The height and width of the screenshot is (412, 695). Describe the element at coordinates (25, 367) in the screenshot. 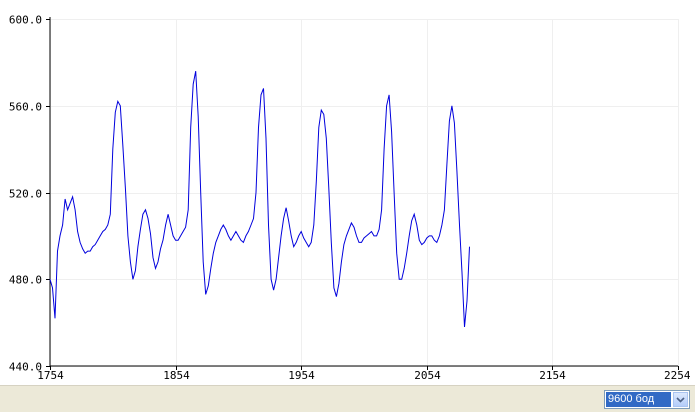

I see `y-tick-label: 440.0` at that location.